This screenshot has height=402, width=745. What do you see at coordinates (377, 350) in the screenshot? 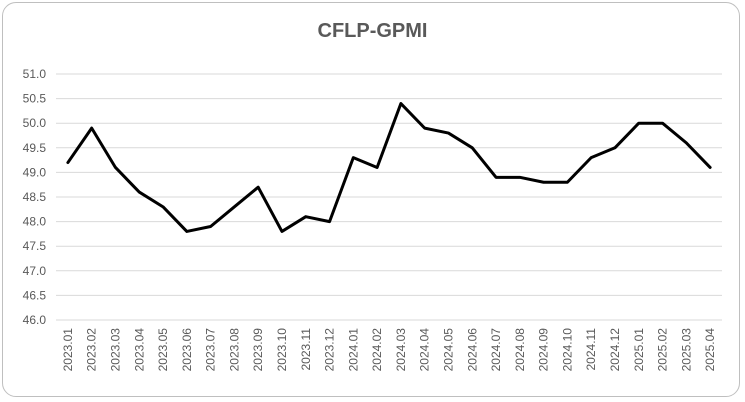
I see `x-tick-label: 2024.02` at bounding box center [377, 350].